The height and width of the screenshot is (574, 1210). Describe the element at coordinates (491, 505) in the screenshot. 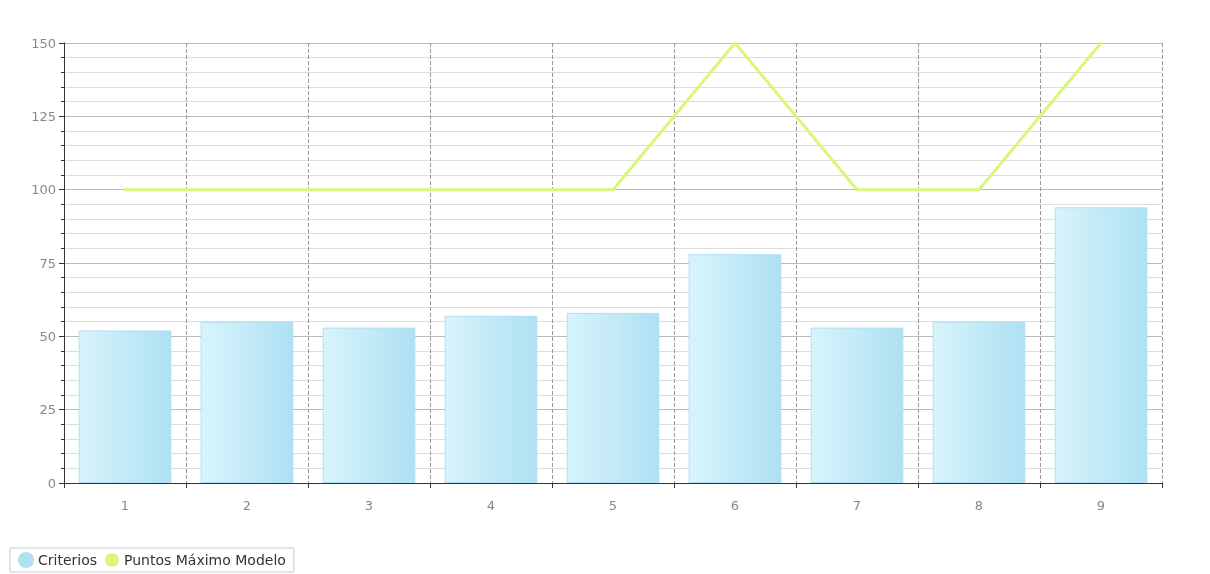

I see `x-tick-label: 4` at that location.